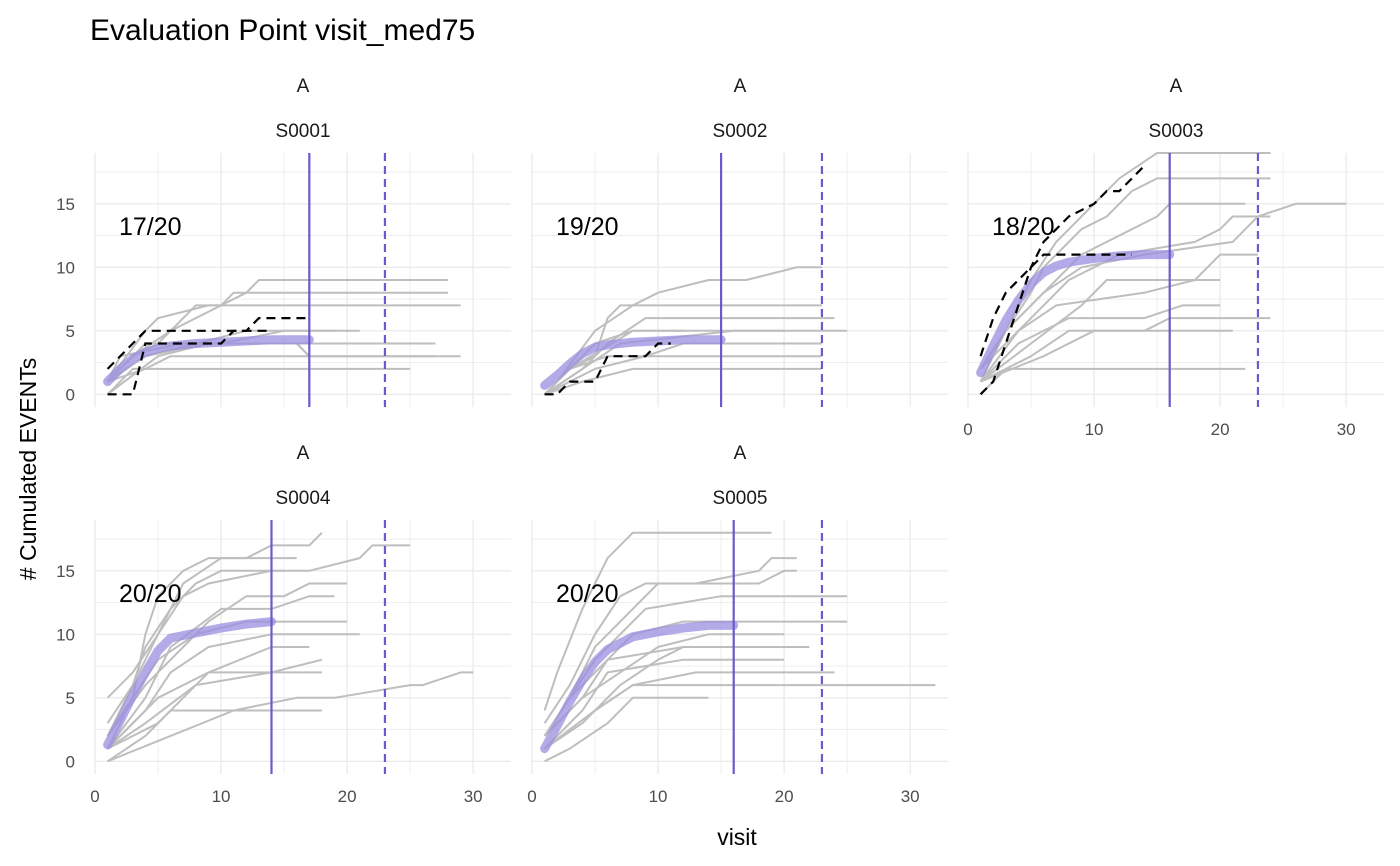  I want to click on panel-s0001: A S0001 17/20 0 5 10 15, so click(283, 241).